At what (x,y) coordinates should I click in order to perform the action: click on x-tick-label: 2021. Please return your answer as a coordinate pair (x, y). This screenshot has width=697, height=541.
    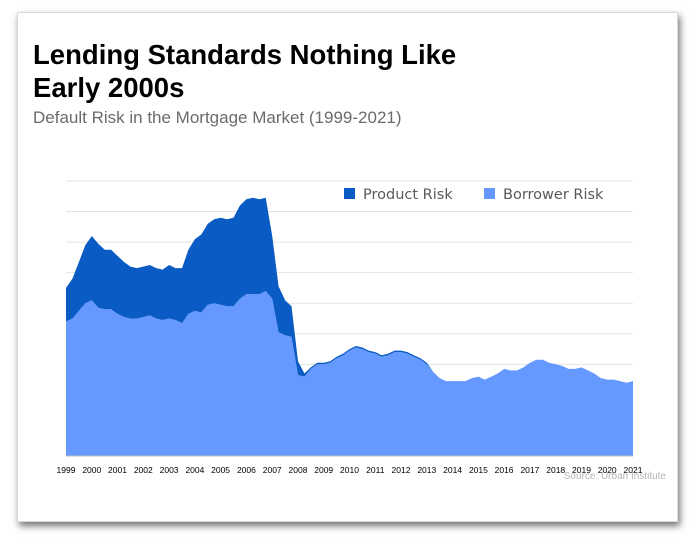
    Looking at the image, I should click on (633, 470).